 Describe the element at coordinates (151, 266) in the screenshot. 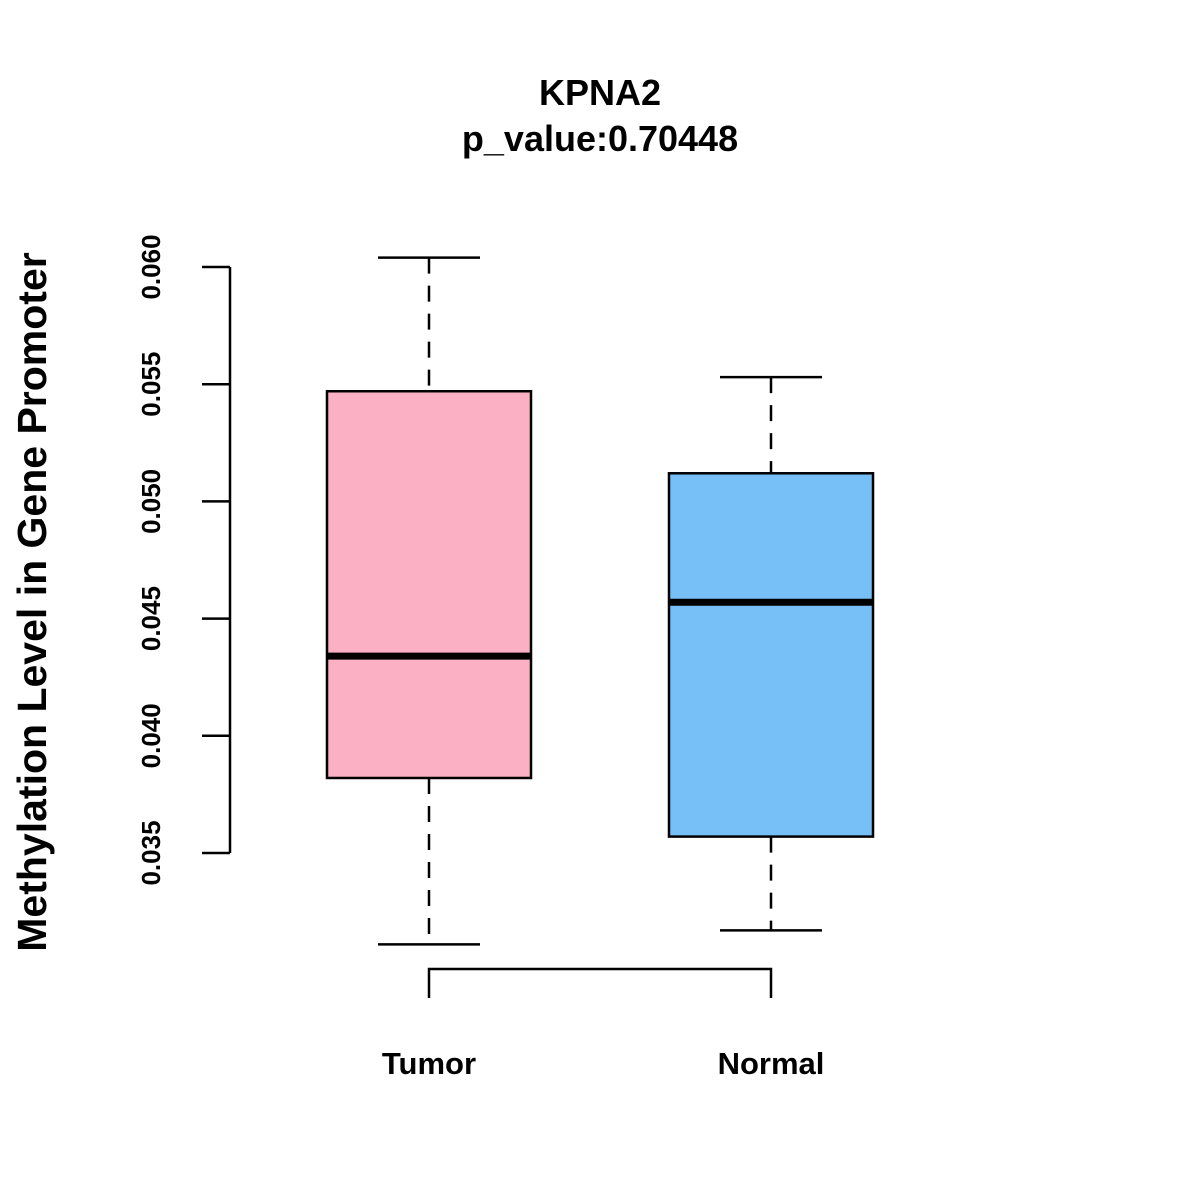

I see `y-tick-label: 0.060` at that location.